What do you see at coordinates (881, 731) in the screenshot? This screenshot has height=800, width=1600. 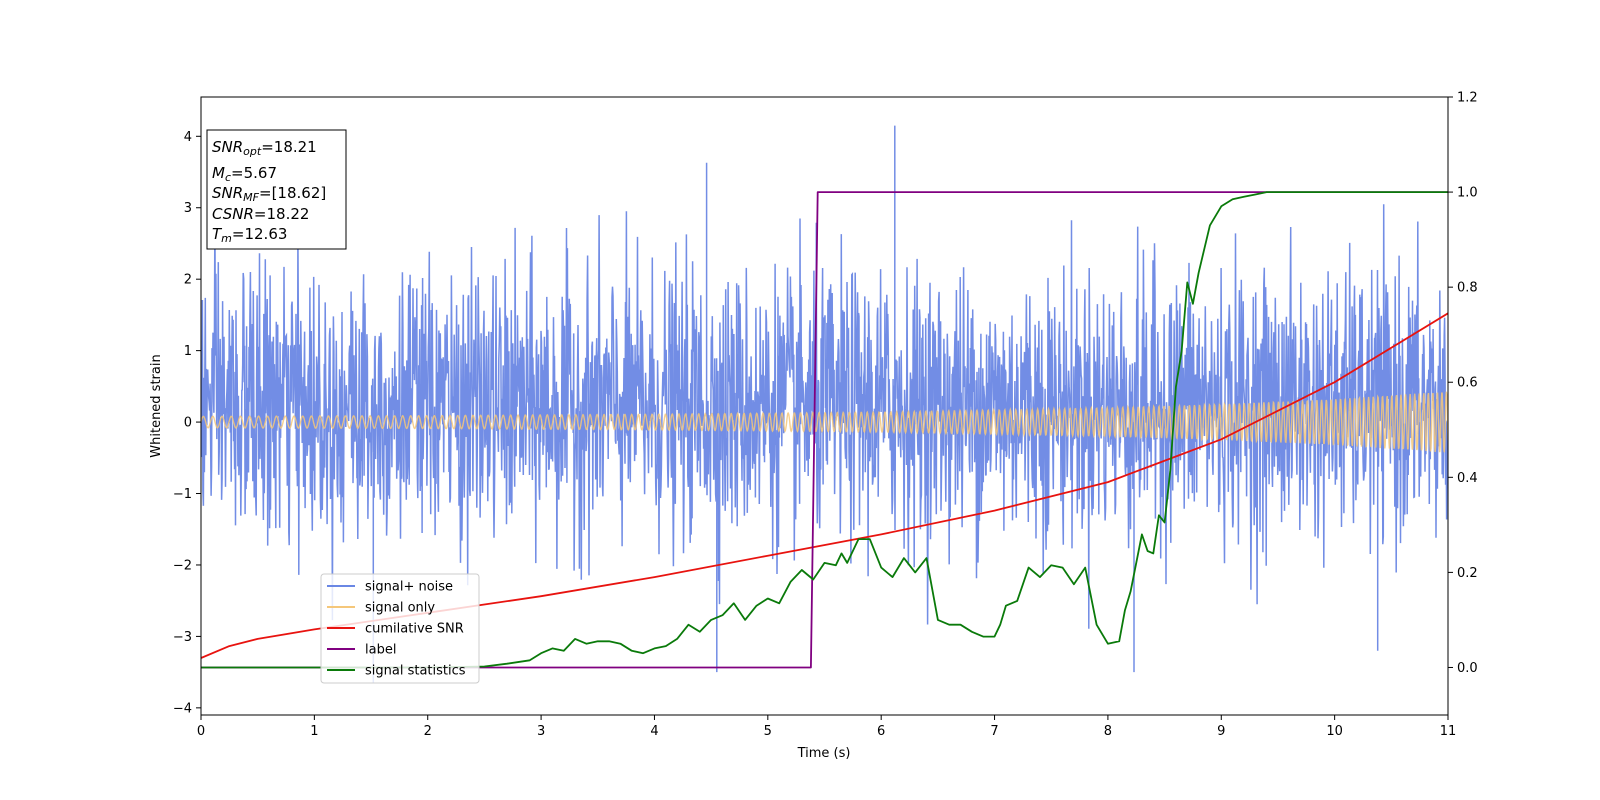 I see `x-tick-label: 6` at bounding box center [881, 731].